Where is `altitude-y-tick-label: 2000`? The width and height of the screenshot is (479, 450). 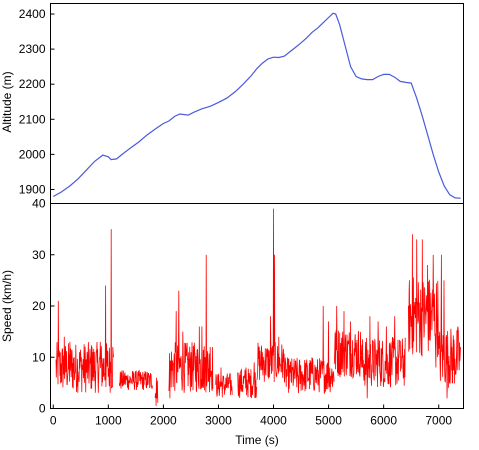 altitude-y-tick-label: 2000 is located at coordinates (32, 154).